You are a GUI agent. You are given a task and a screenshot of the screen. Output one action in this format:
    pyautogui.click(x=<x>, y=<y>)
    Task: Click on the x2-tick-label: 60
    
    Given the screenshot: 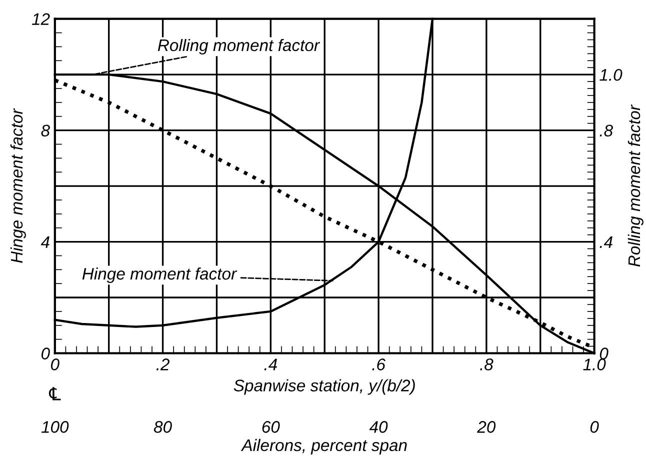 What is the action you would take?
    pyautogui.click(x=271, y=427)
    